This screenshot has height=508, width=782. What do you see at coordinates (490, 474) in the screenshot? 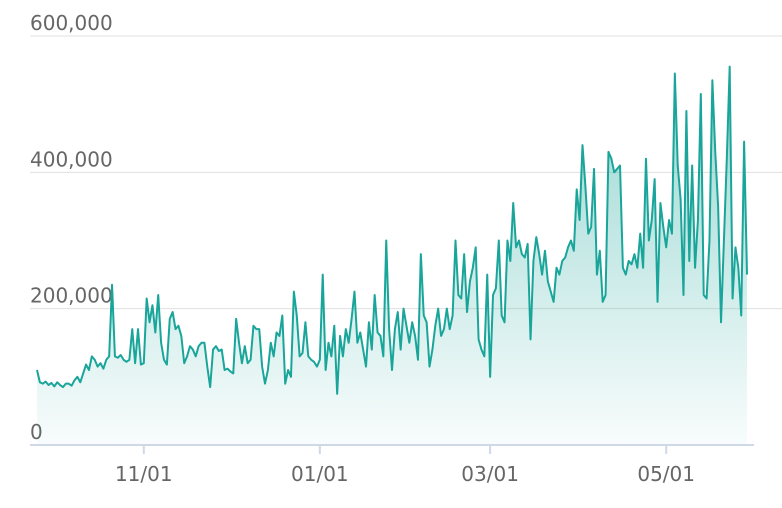
I see `x-tick-label: 03/01` at bounding box center [490, 474].